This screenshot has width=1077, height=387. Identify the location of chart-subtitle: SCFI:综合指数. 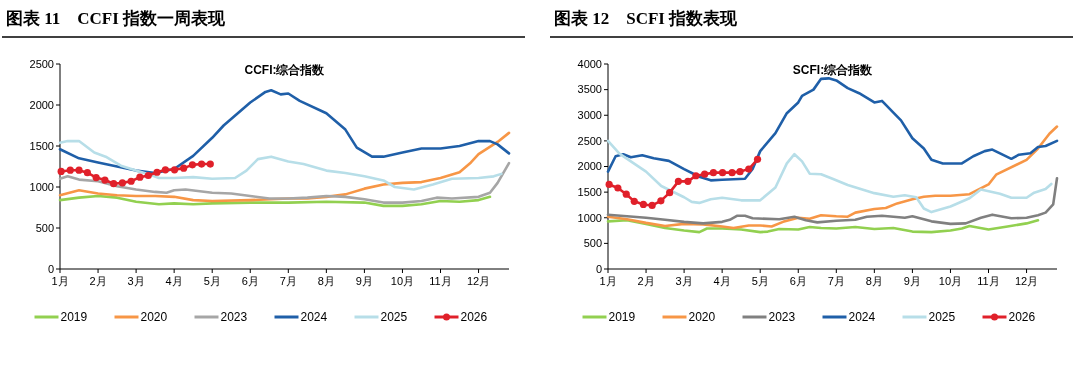
(833, 70).